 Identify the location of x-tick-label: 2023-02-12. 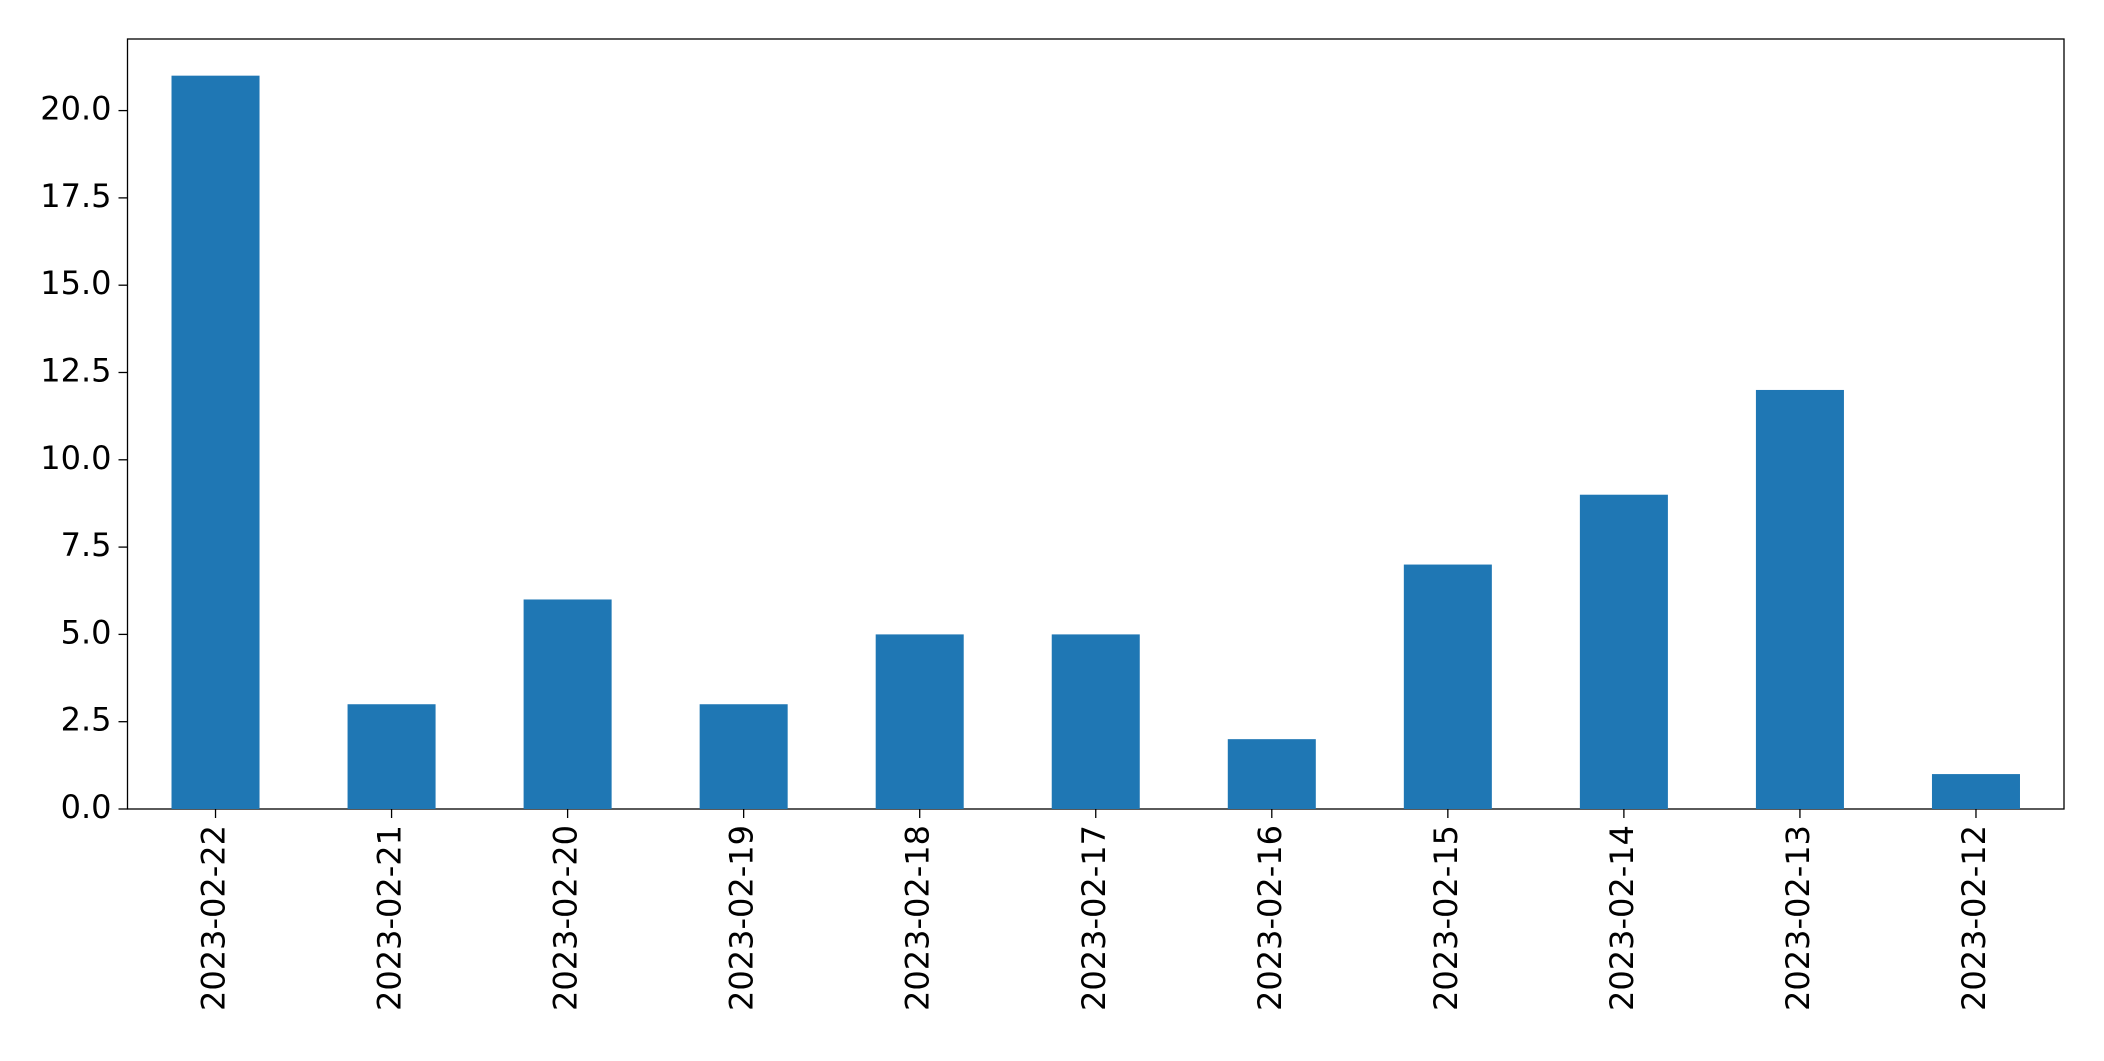
(1974, 918).